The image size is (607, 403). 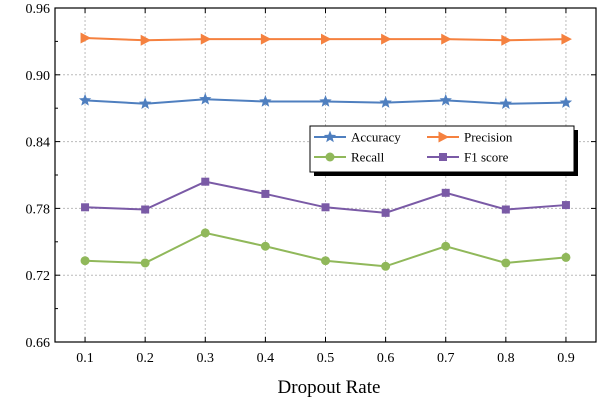 I want to click on legend-box, so click(x=442, y=149).